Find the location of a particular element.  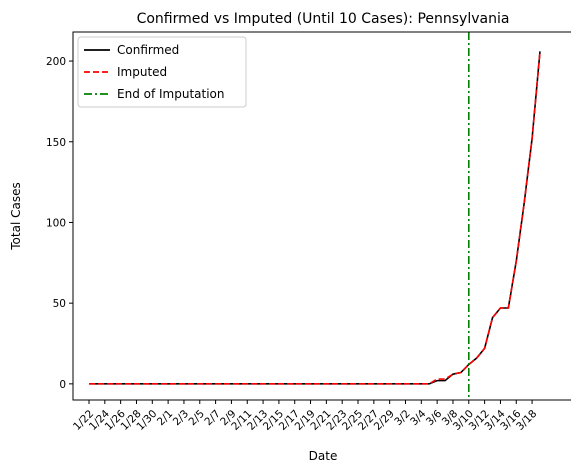

y-tick-label: 200 is located at coordinates (56, 62).